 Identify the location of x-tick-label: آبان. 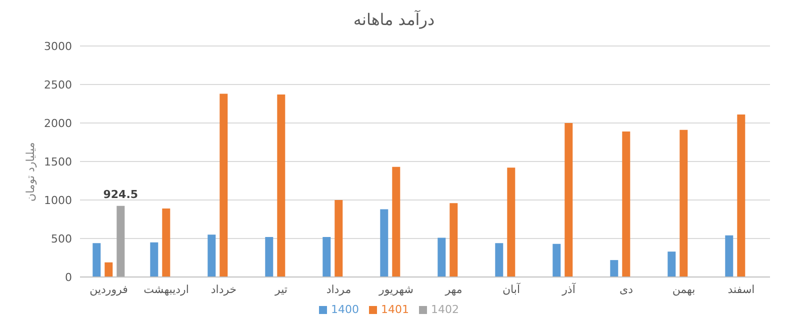
(511, 289).